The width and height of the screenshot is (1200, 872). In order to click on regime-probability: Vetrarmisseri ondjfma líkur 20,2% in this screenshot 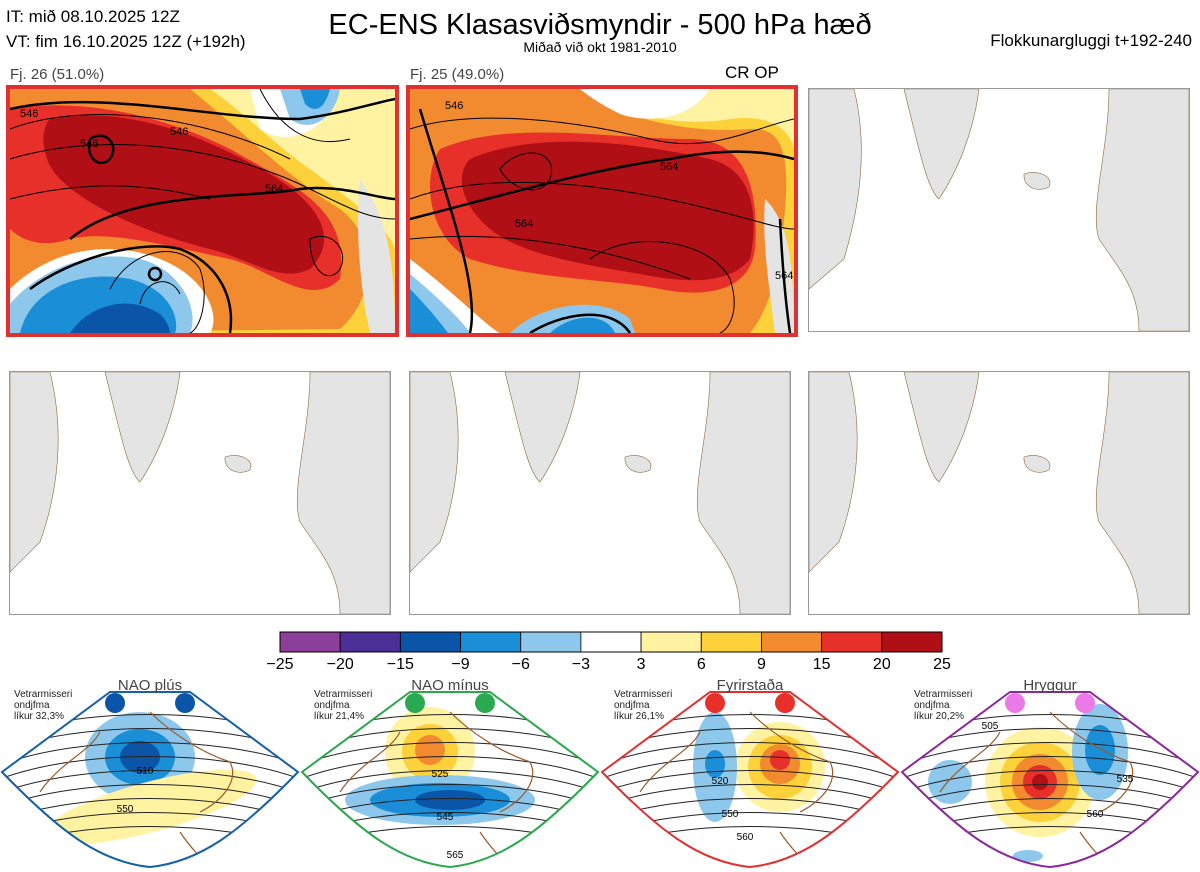, I will do `click(943, 705)`.